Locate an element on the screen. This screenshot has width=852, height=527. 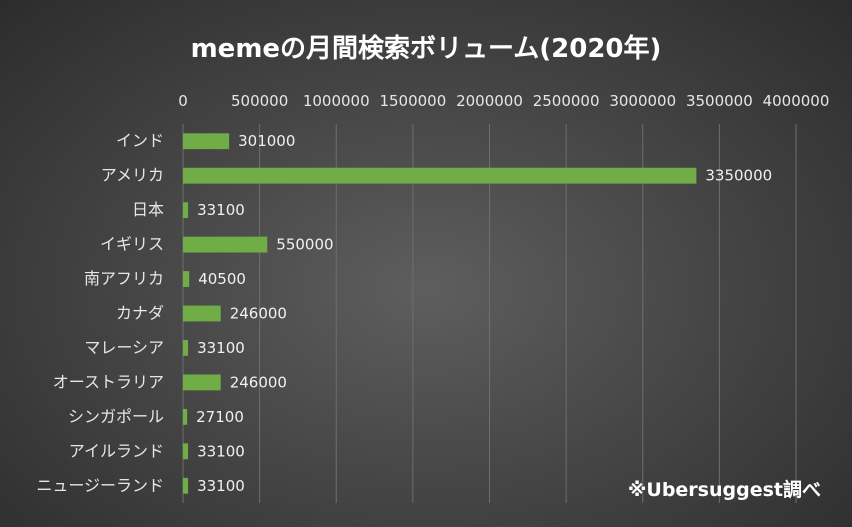
category-label-7: オーストラリア is located at coordinates (108, 381).